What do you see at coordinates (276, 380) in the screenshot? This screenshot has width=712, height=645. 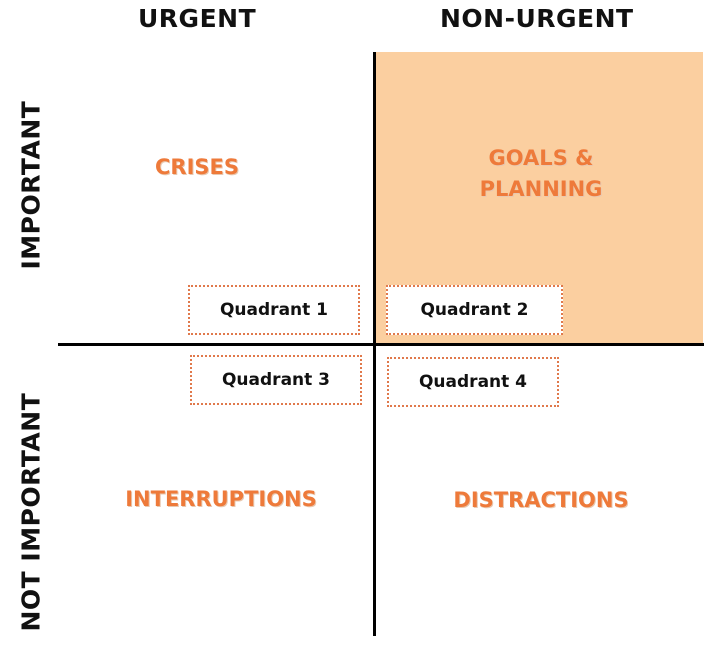 I see `quadrant-3-label: Quadrant 3` at bounding box center [276, 380].